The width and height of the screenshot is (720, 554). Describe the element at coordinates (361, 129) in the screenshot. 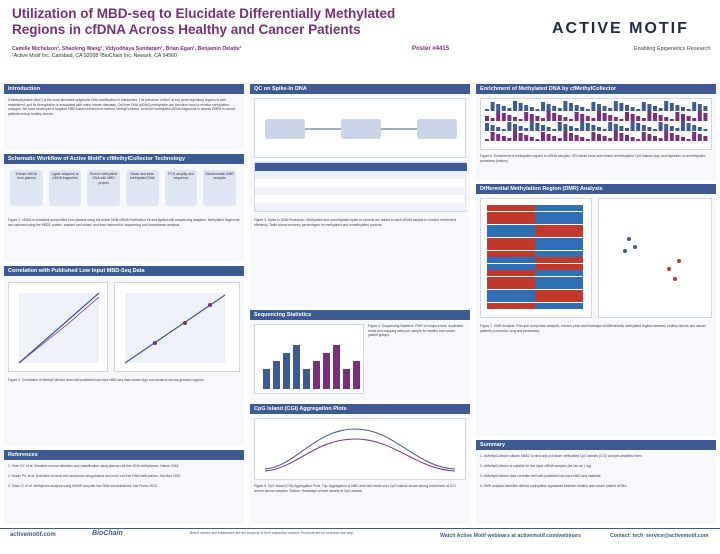

I see `spike-in-diagram` at that location.